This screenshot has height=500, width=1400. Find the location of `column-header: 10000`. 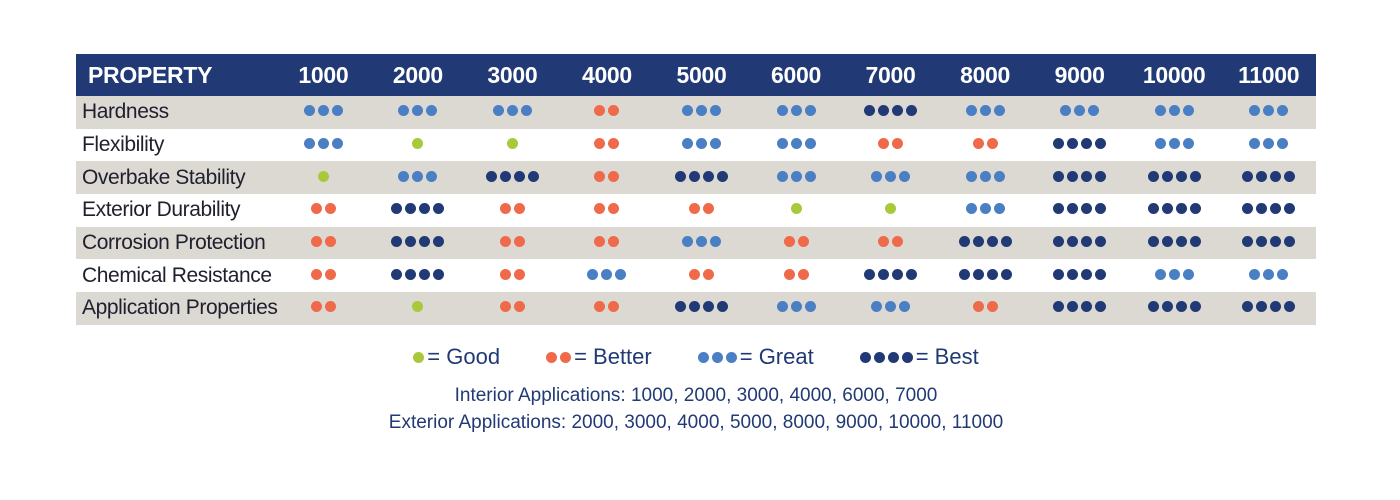

column-header: 10000 is located at coordinates (1174, 74).